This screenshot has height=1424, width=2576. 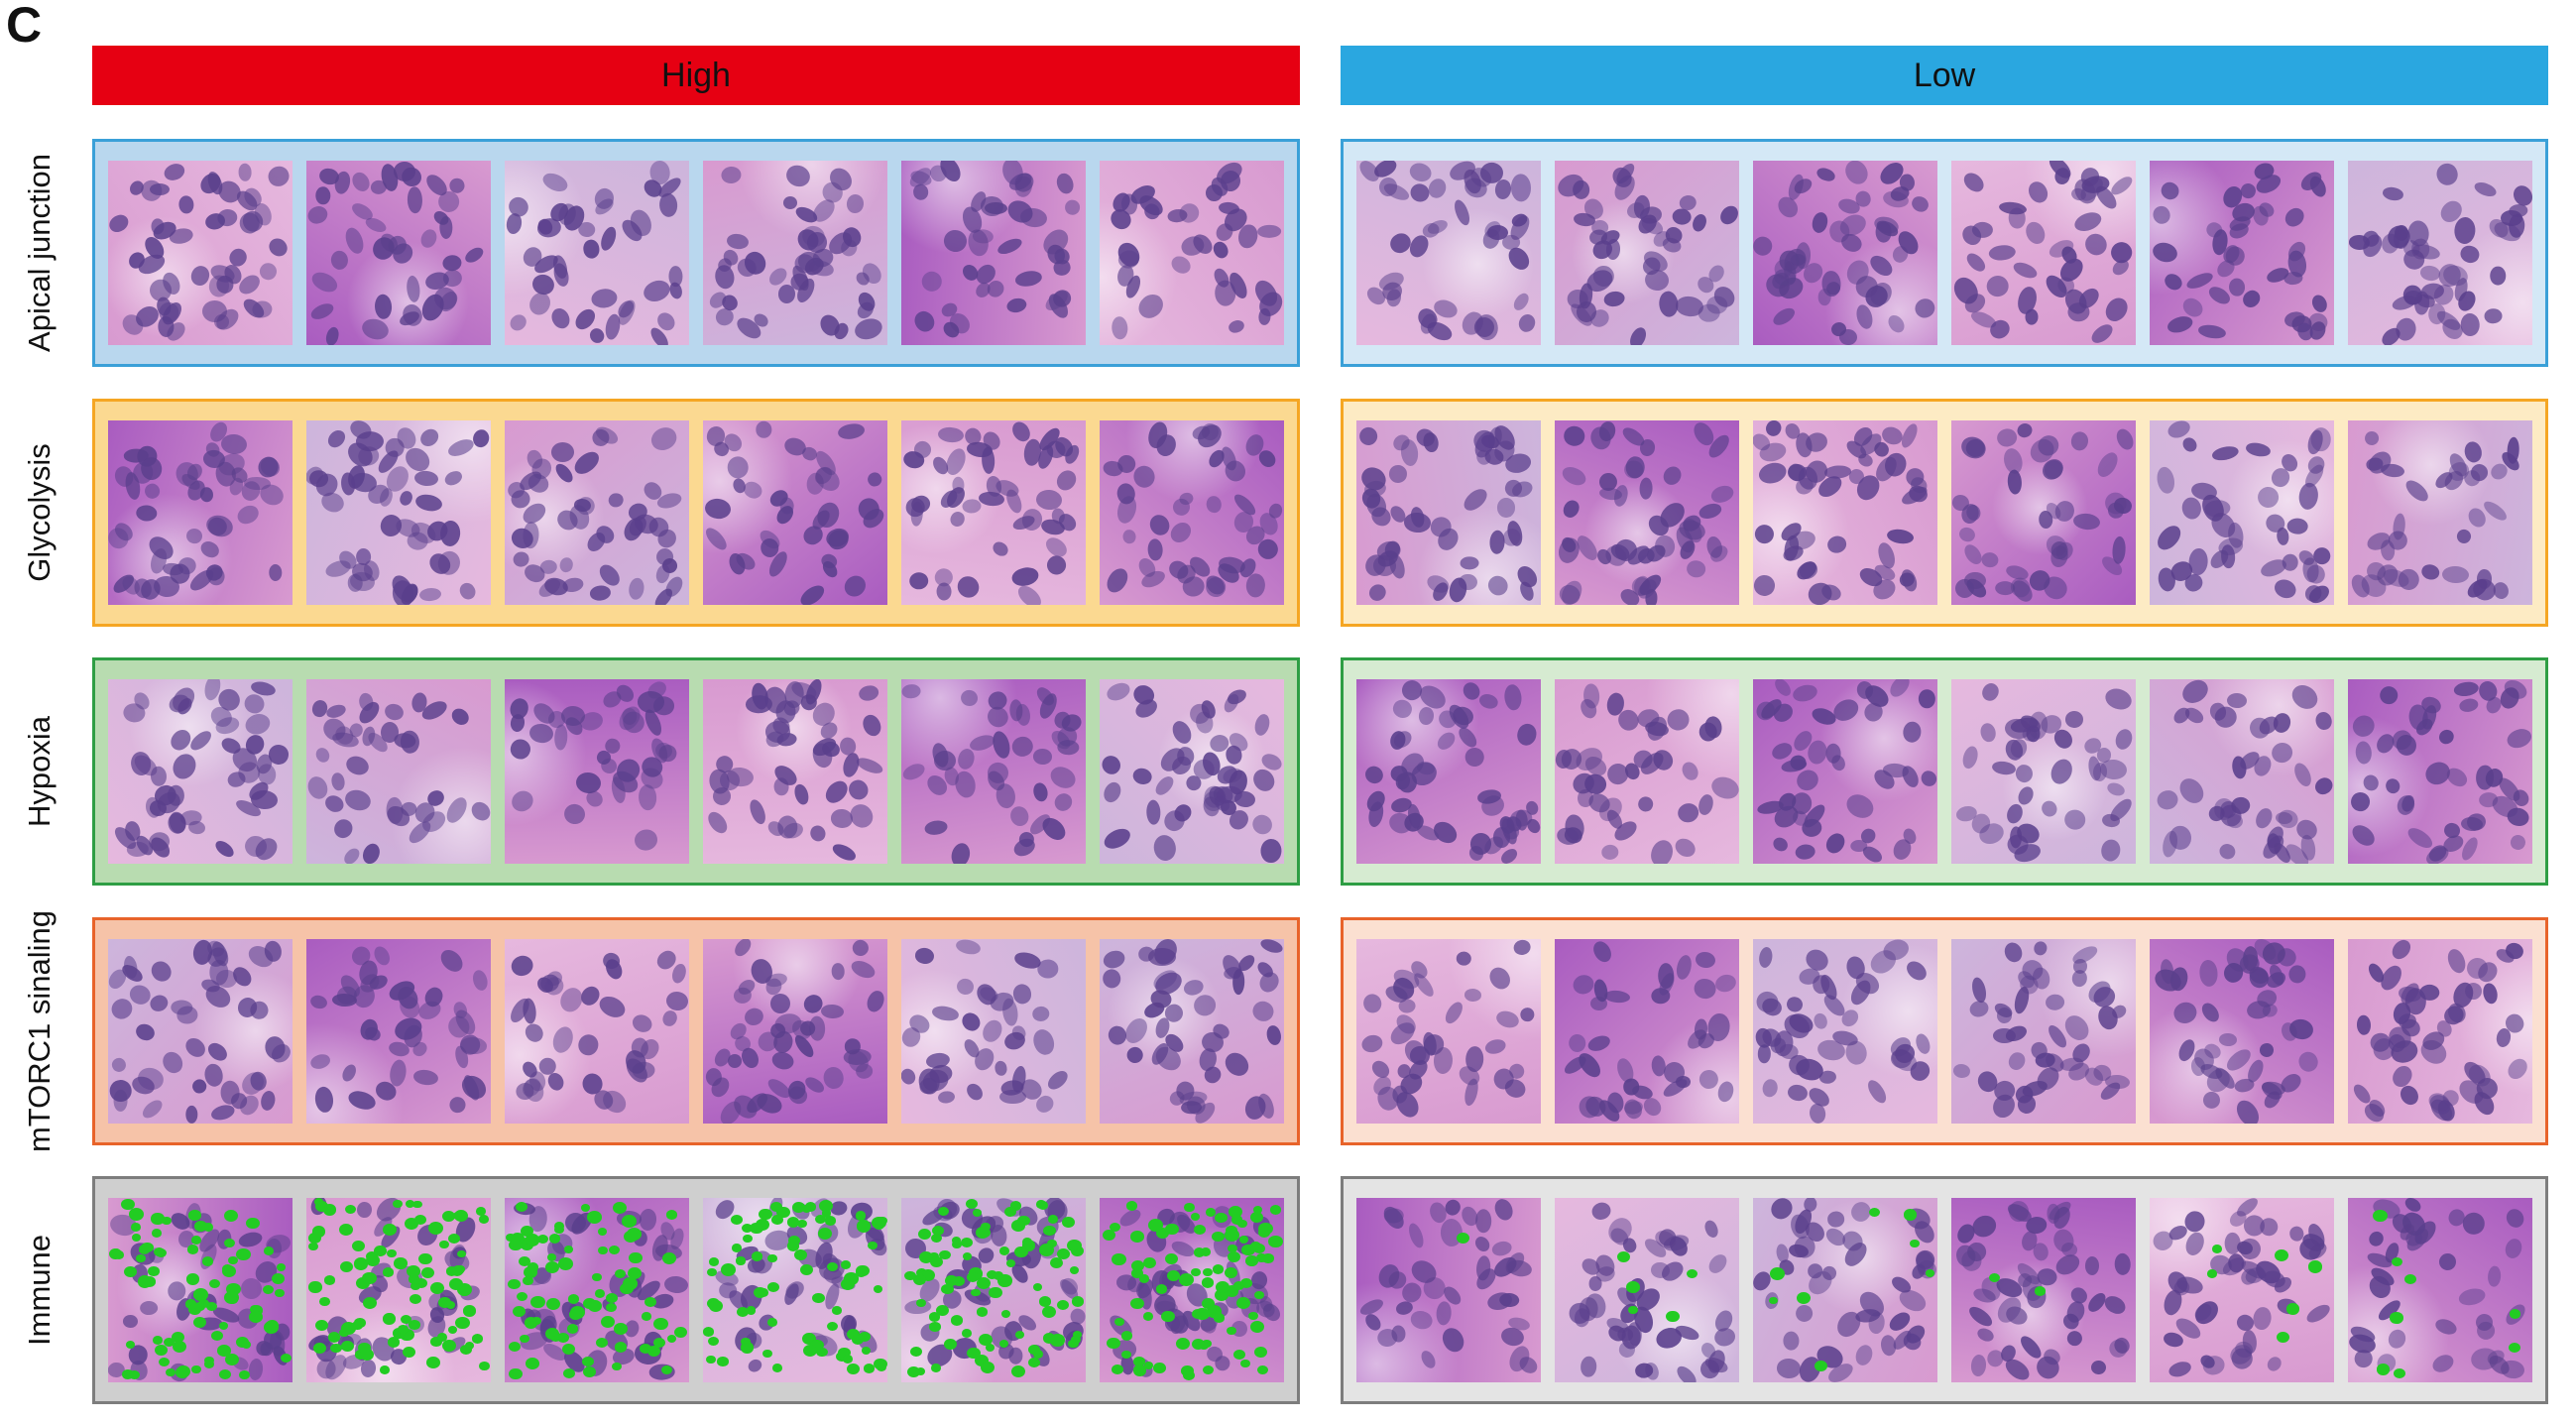 I want to click on row-label-text: Glycolysis, so click(x=40, y=512).